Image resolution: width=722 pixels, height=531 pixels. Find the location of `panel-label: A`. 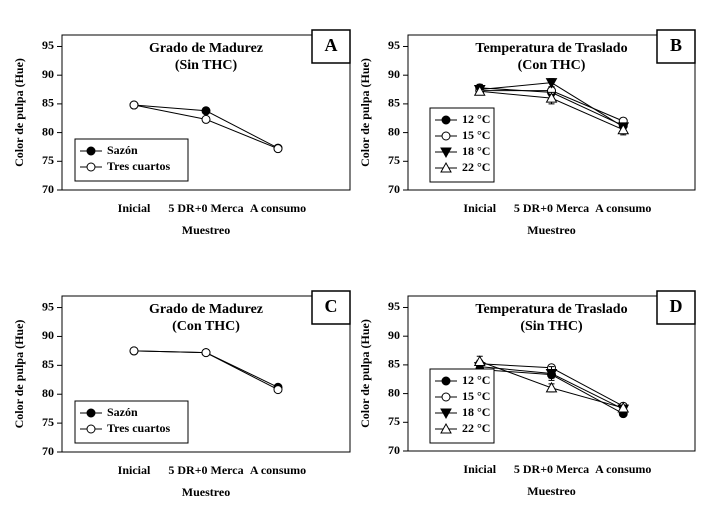

panel-label: A is located at coordinates (331, 45).